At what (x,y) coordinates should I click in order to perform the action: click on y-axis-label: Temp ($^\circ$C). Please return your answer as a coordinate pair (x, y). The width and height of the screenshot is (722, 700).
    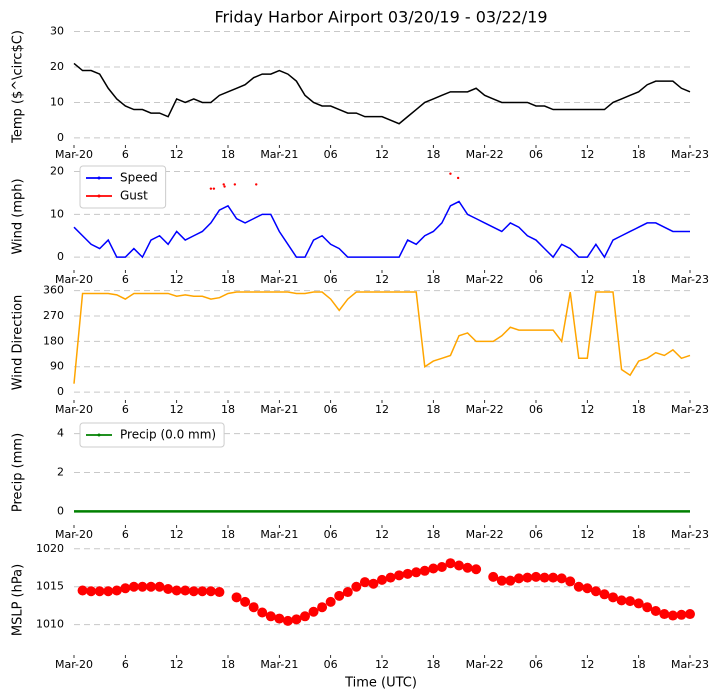
    Looking at the image, I should click on (18, 87).